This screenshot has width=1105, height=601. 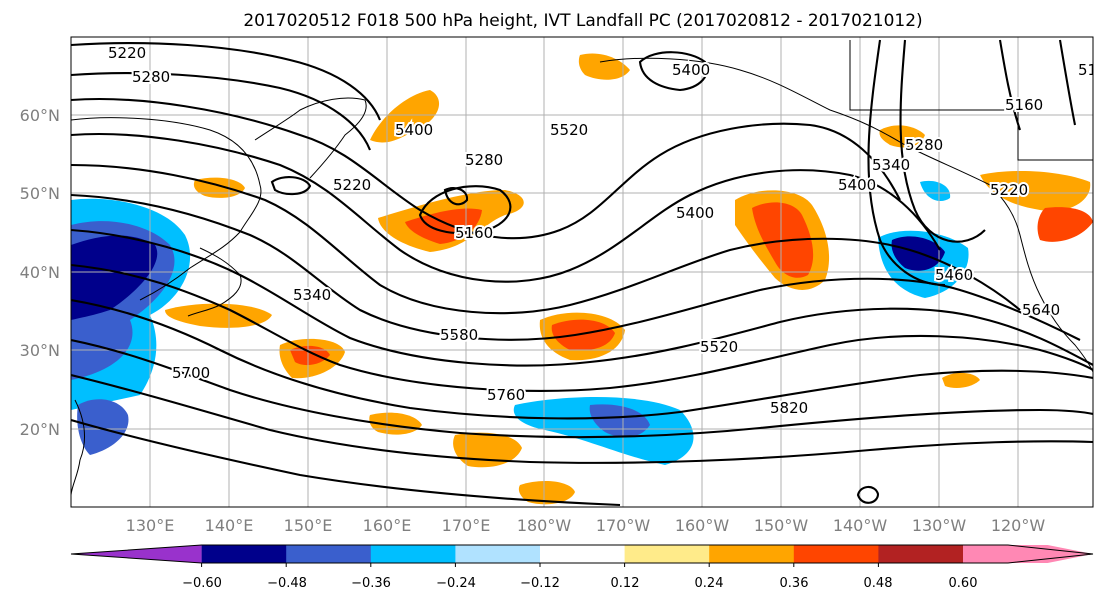 What do you see at coordinates (781, 525) in the screenshot?
I see `lon-label: 150°W` at bounding box center [781, 525].